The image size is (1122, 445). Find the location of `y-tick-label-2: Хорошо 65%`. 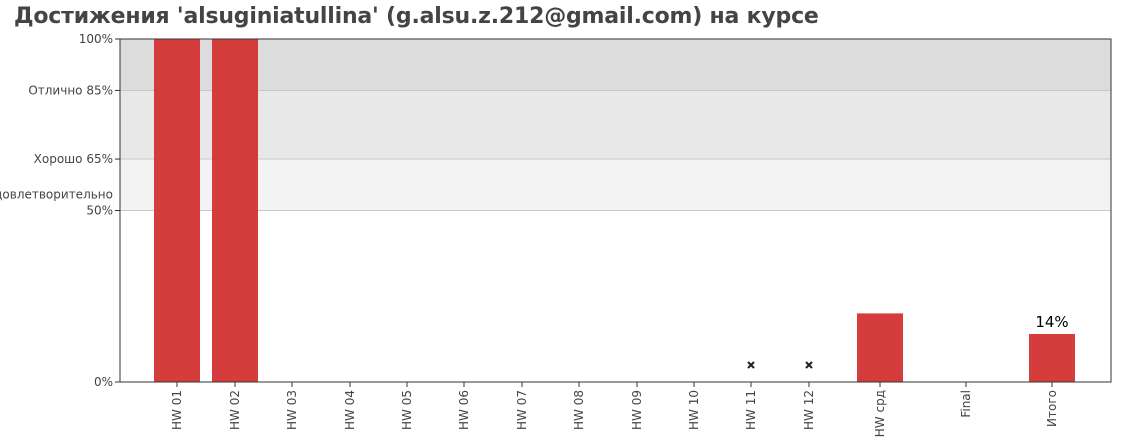

y-tick-label-2: Хорошо 65% is located at coordinates (73, 159).